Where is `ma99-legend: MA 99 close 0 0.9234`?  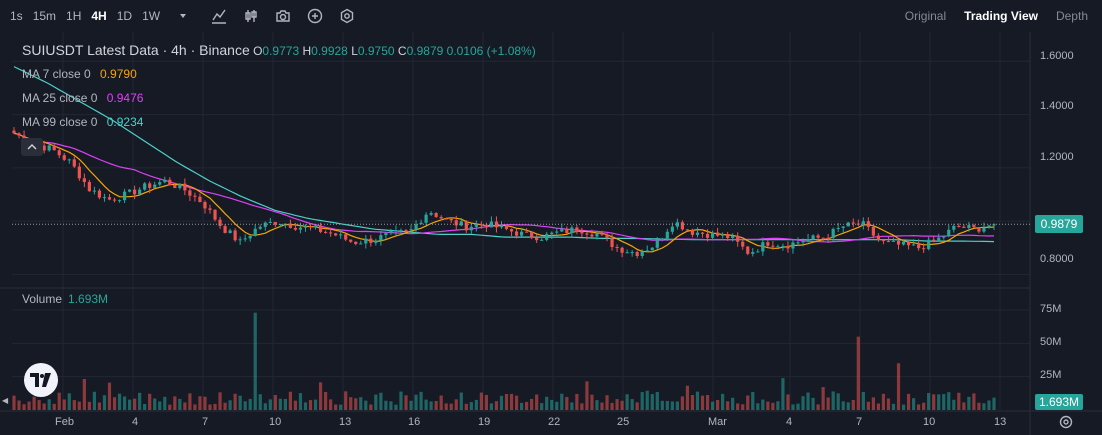
ma99-legend: MA 99 close 0 0.9234 is located at coordinates (279, 124).